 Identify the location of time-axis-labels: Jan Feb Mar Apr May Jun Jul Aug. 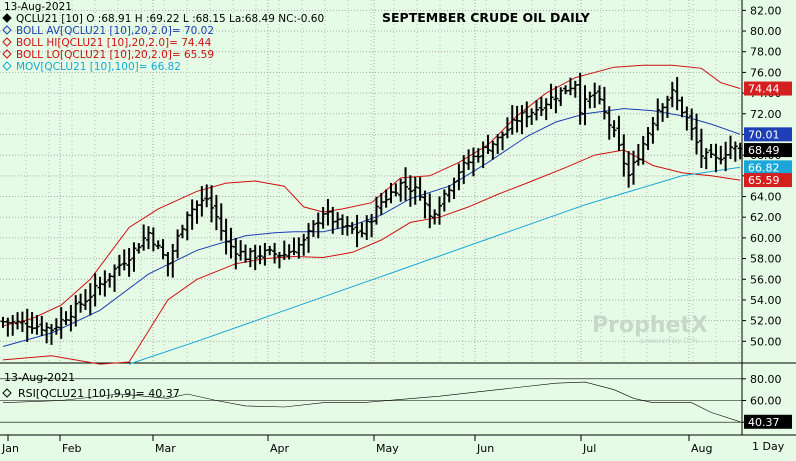
(356, 445).